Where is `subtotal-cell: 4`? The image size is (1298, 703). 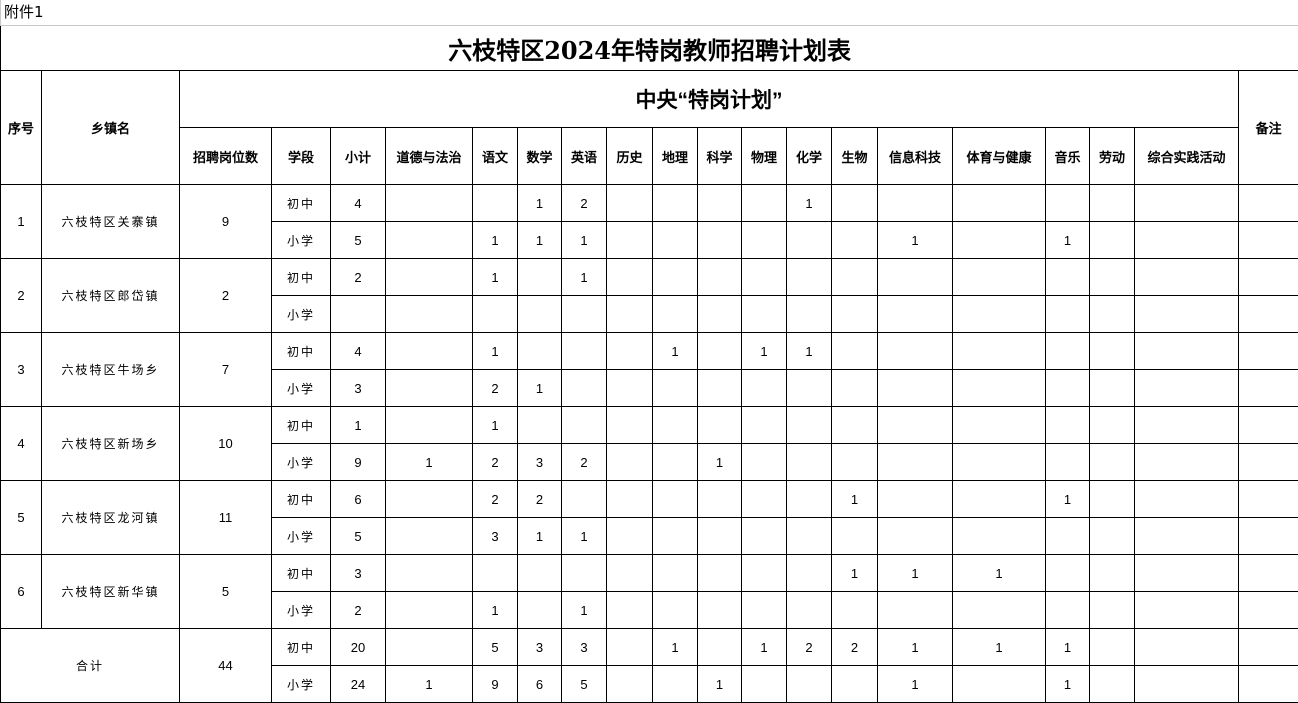 subtotal-cell: 4 is located at coordinates (358, 351).